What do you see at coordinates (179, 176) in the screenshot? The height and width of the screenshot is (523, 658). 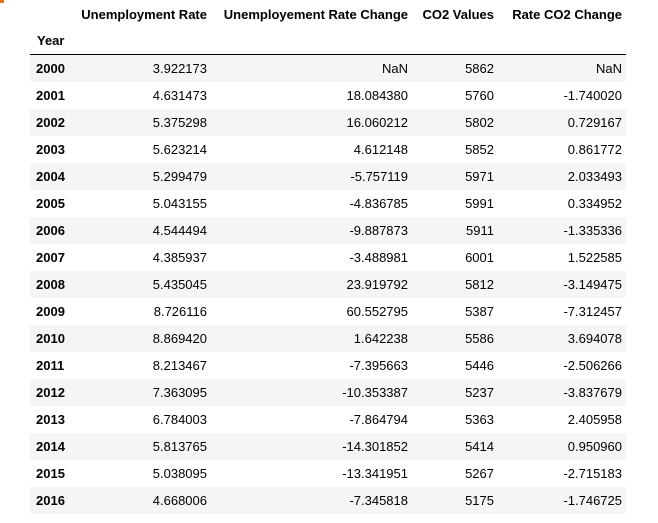 I see `cell-unemployment-rate: 5.299479` at bounding box center [179, 176].